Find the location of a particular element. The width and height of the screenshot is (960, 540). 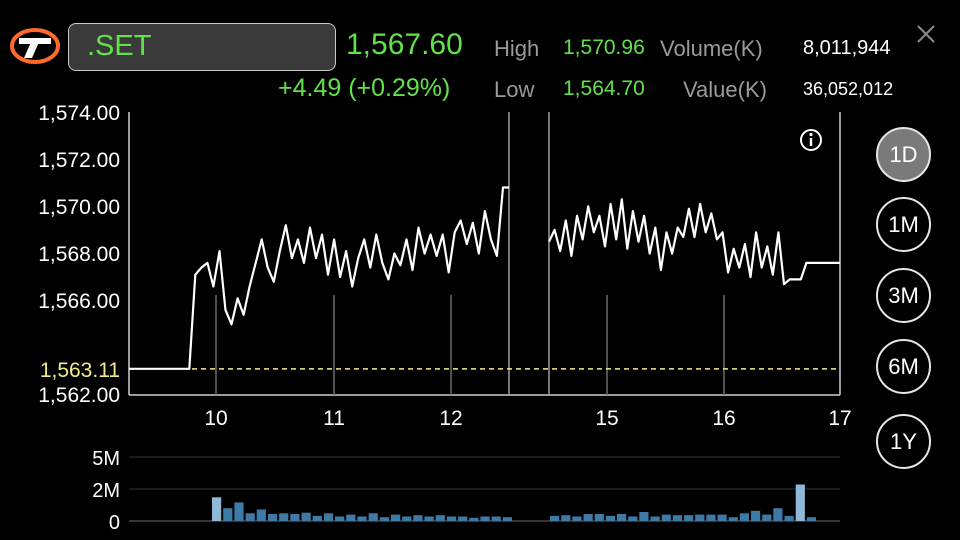

x-tick-label: 17 is located at coordinates (839, 418).